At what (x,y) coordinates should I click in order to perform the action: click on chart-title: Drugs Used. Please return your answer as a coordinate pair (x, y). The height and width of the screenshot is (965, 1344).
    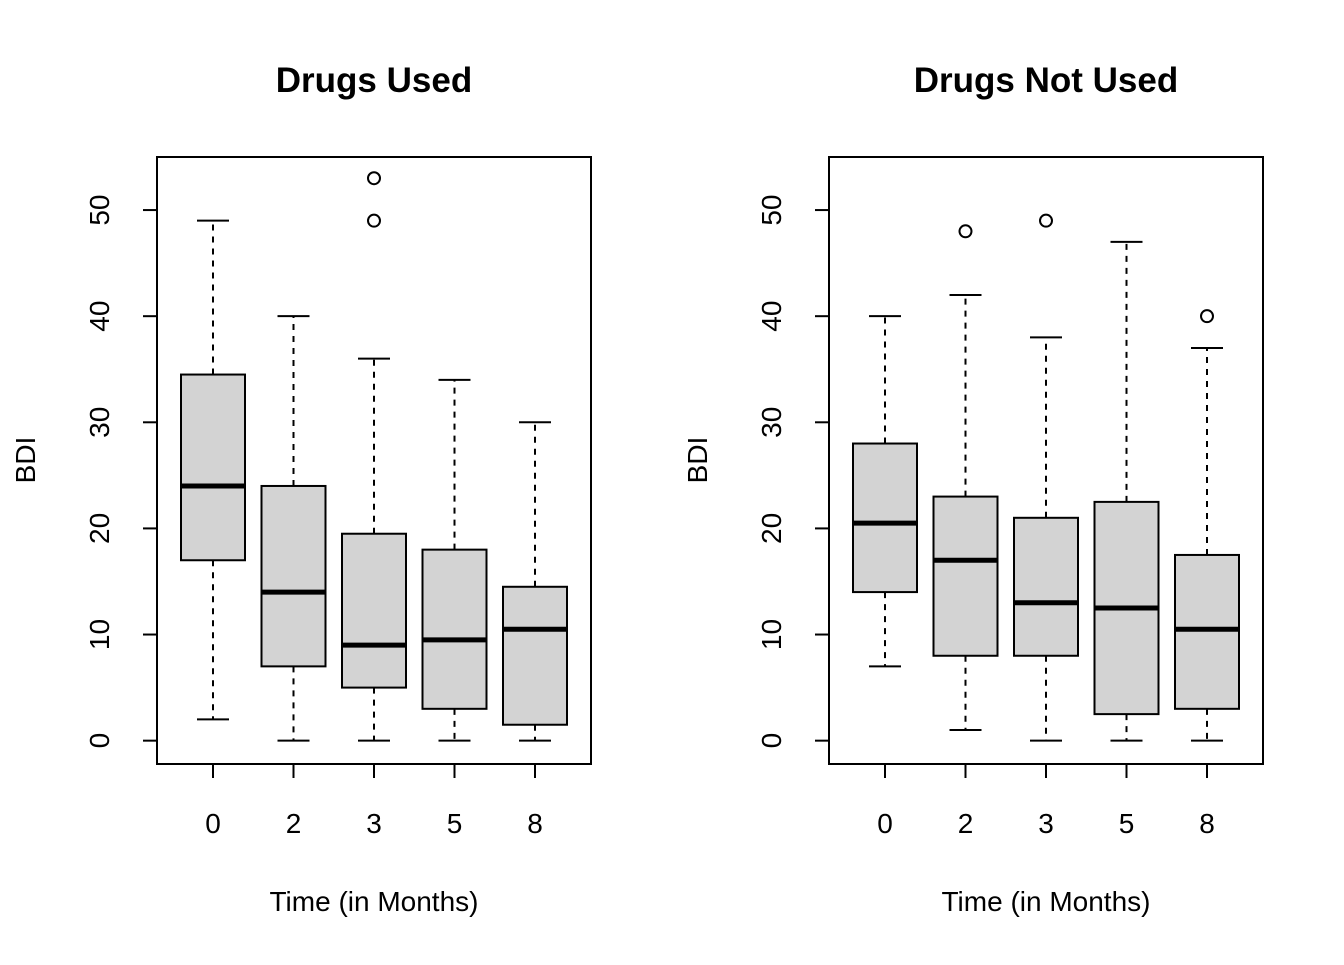
    Looking at the image, I should click on (374, 80).